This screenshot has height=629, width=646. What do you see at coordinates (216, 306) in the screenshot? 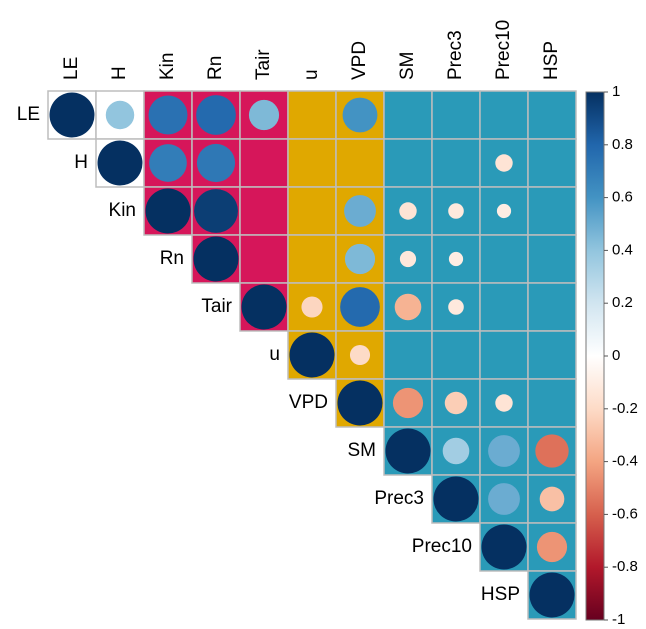
I see `row-label: Tair` at bounding box center [216, 306].